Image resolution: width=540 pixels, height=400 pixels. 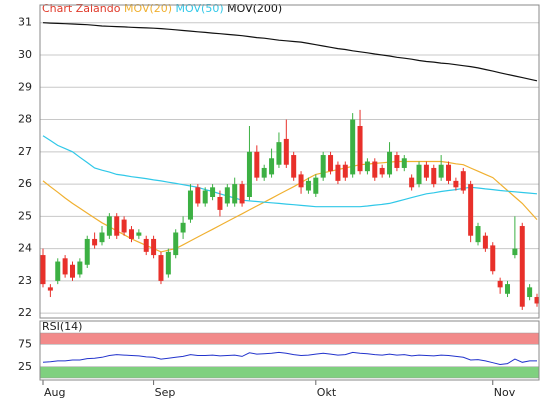 What do you see at coordinates (25, 151) in the screenshot?
I see `y-tick-label: 27` at bounding box center [25, 151].